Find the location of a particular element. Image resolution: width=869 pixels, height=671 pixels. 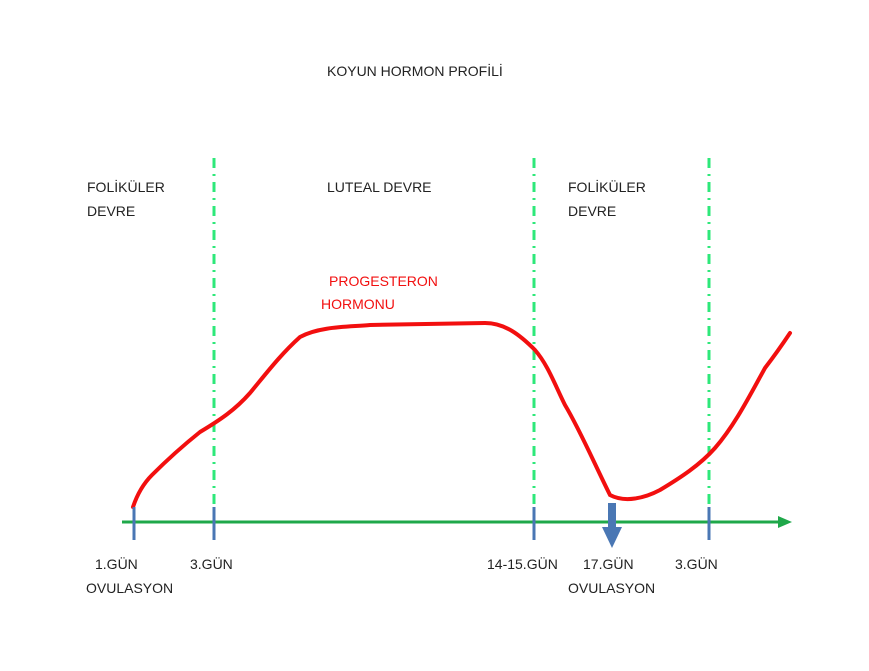

curve-label-line2: HORMONU is located at coordinates (358, 304).